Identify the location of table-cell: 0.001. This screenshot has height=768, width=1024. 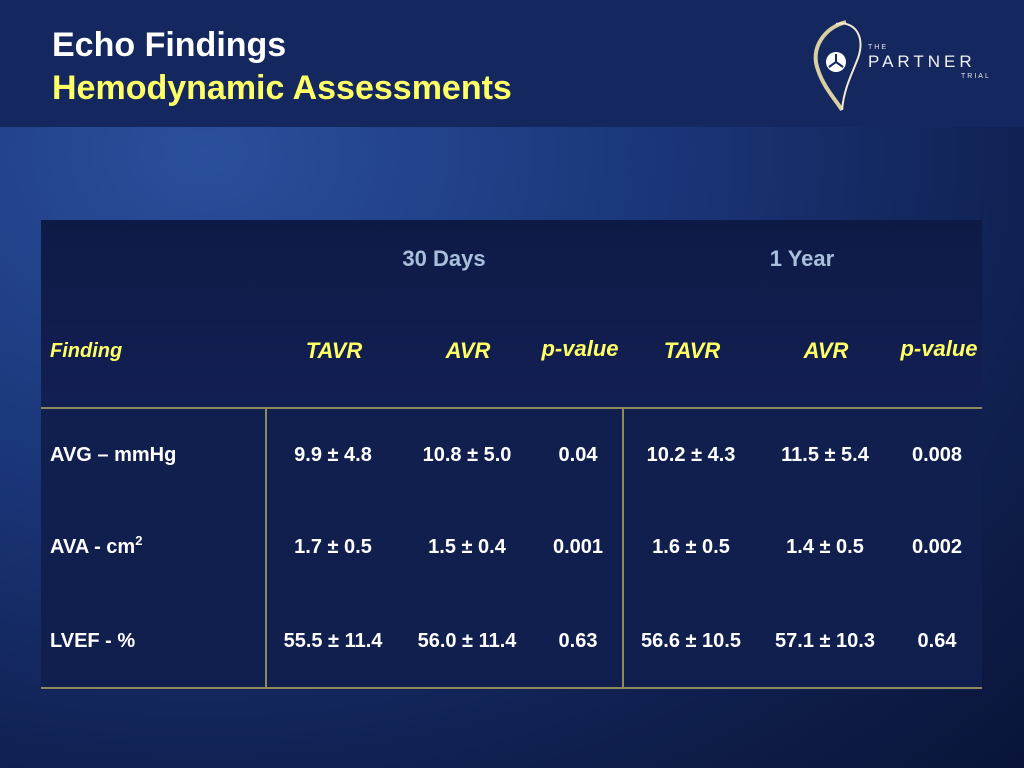
(578, 547).